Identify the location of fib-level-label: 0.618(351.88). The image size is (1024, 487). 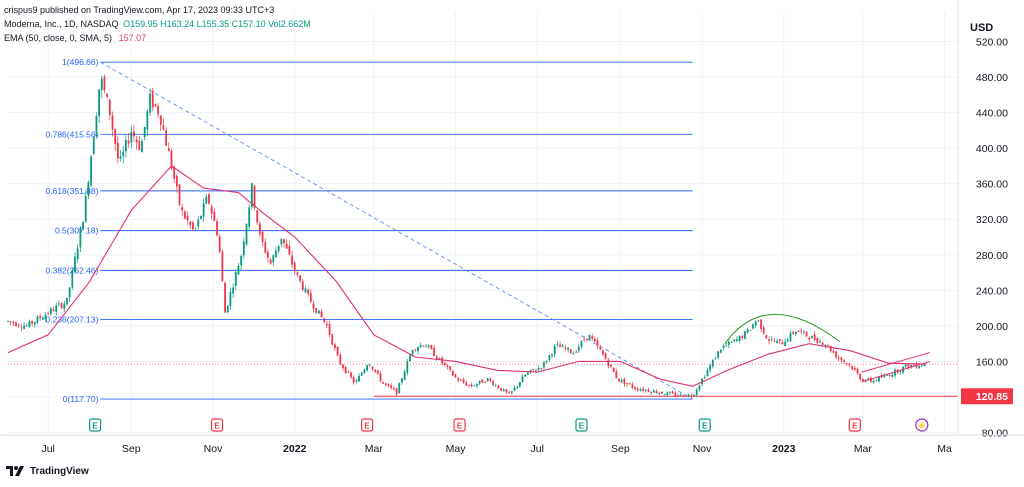
(72, 191).